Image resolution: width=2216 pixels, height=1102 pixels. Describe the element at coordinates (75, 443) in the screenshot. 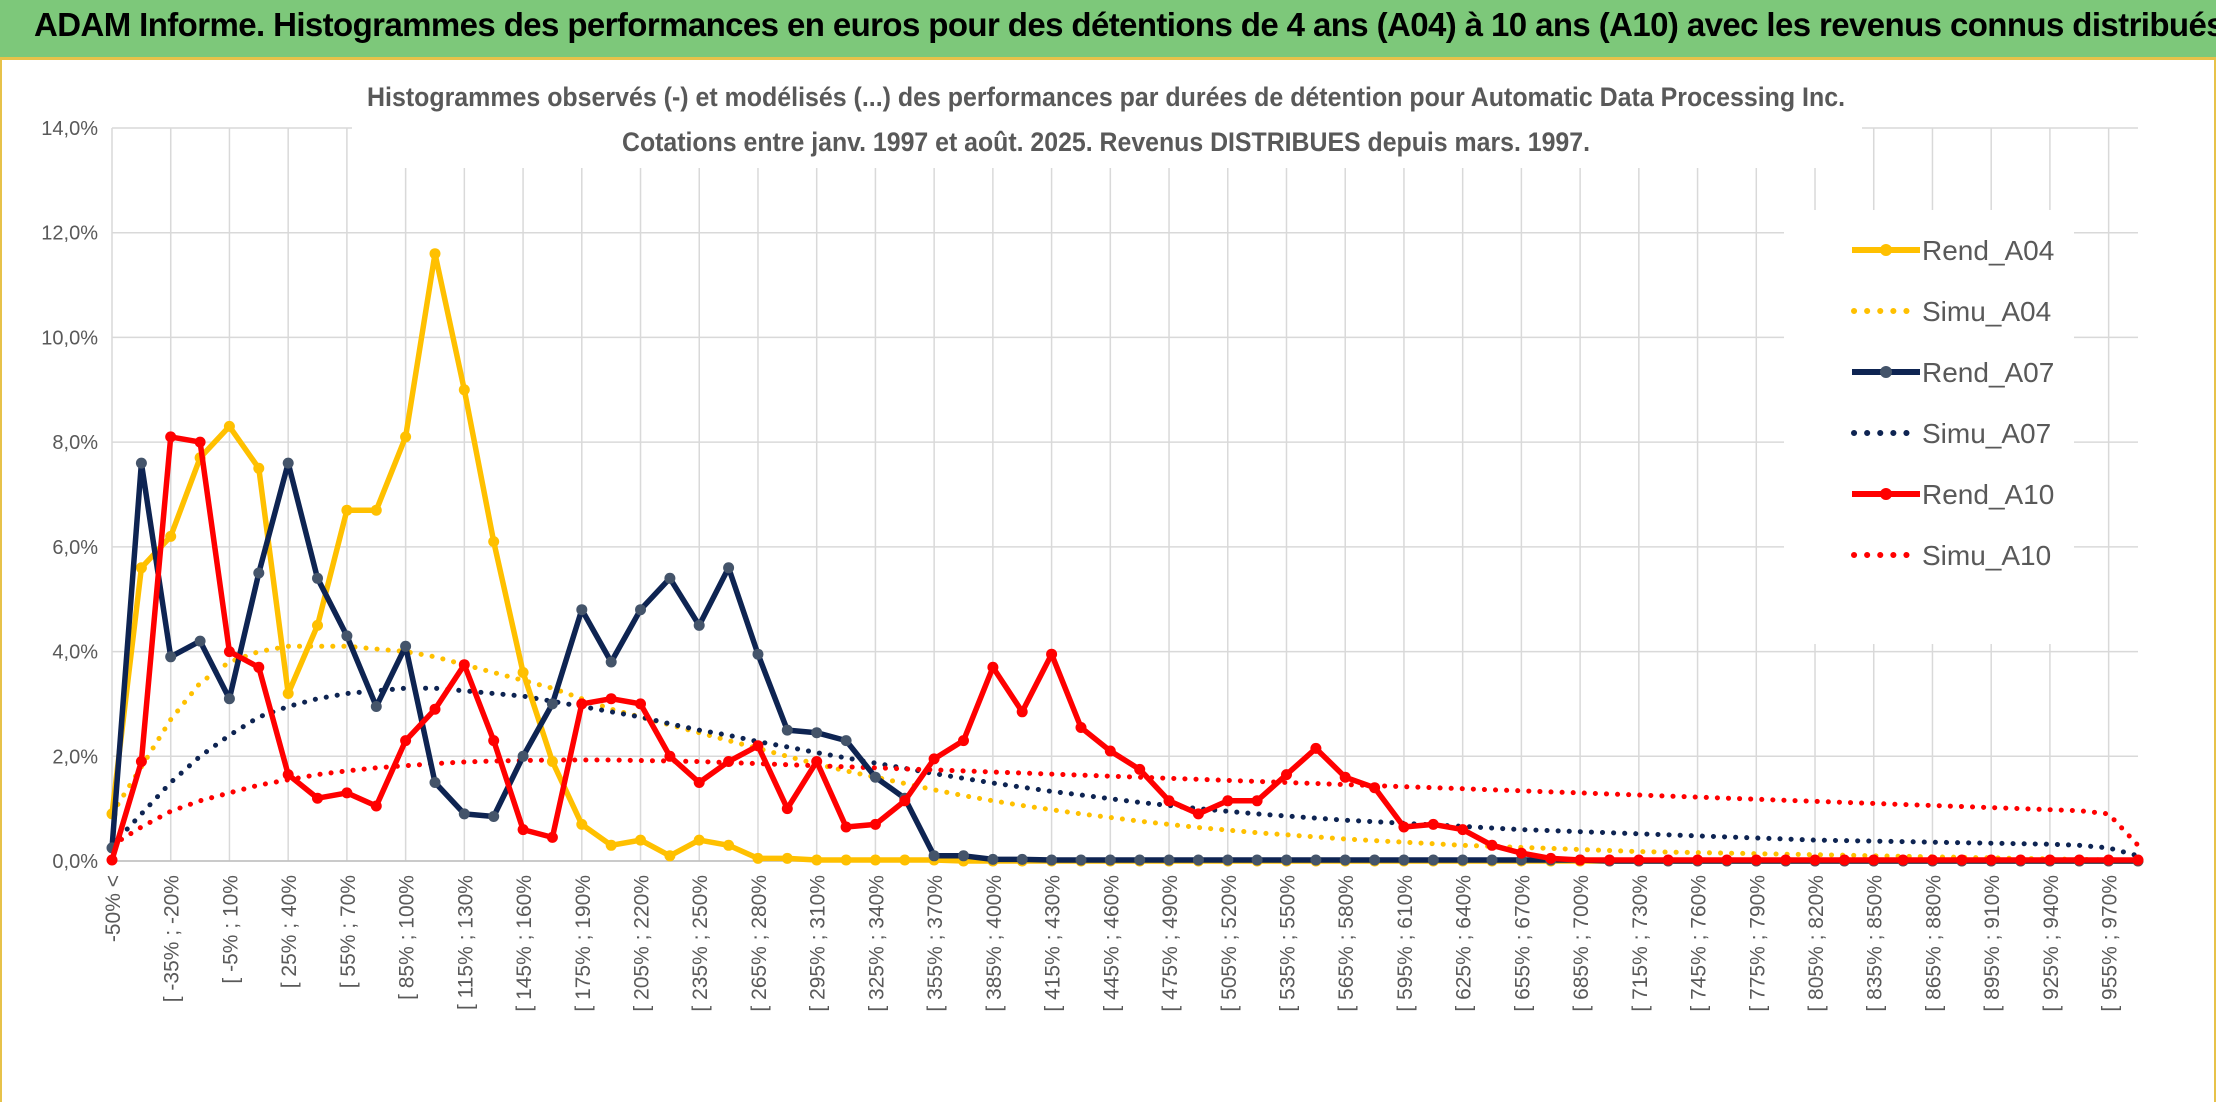

I see `y-tick-label: 8,0%` at that location.